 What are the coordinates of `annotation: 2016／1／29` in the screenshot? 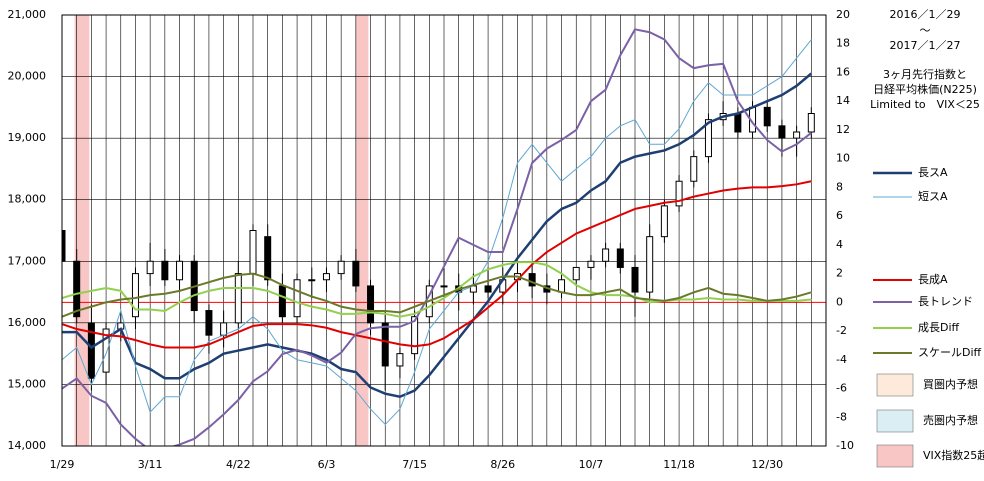 It's located at (925, 14).